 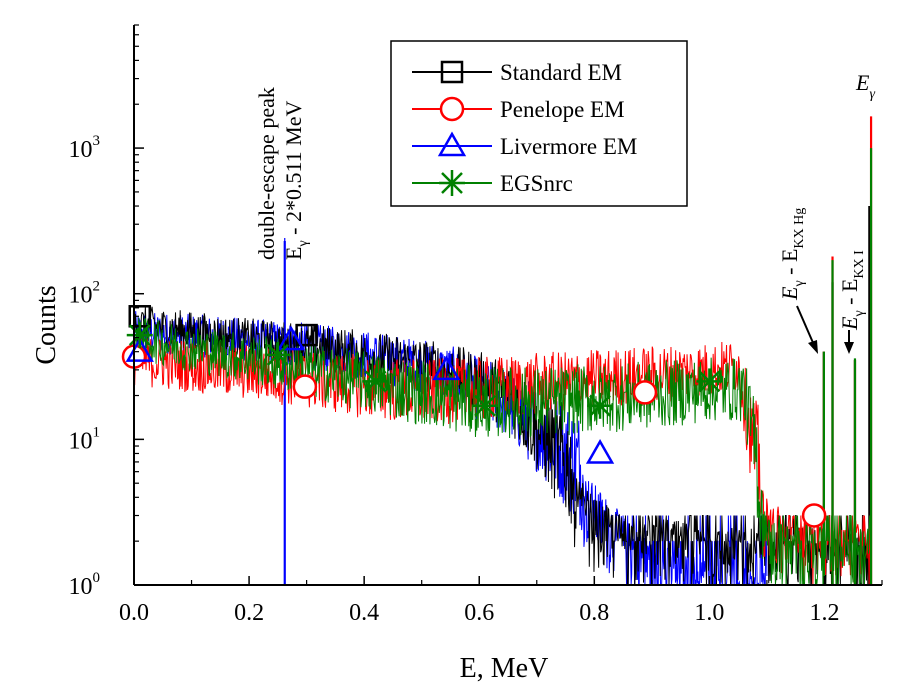 I want to click on legend-marker-standard-em, so click(x=452, y=72).